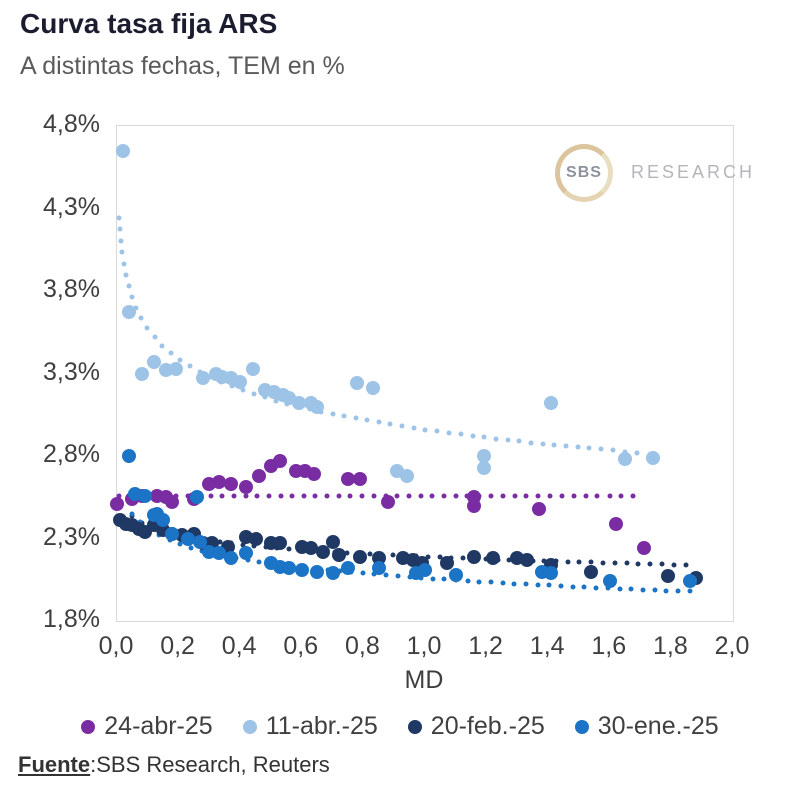 This screenshot has width=800, height=790. What do you see at coordinates (182, 66) in the screenshot?
I see `chart-subtitle: A distintas fechas, TEM en %` at bounding box center [182, 66].